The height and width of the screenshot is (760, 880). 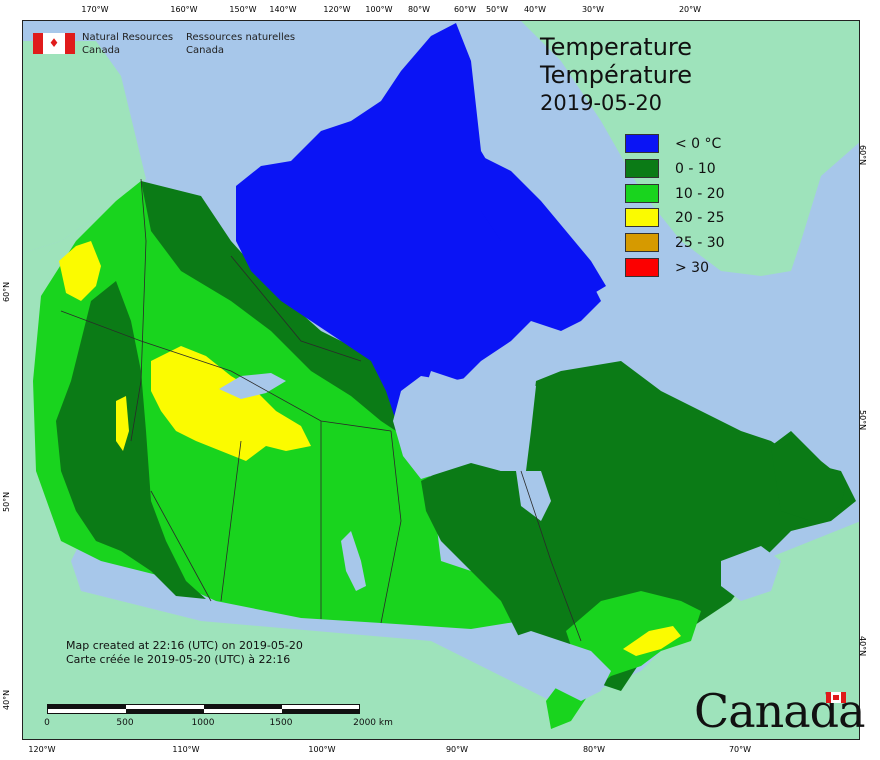 I want to click on graticule-label-left: 40°N, so click(x=6, y=699).